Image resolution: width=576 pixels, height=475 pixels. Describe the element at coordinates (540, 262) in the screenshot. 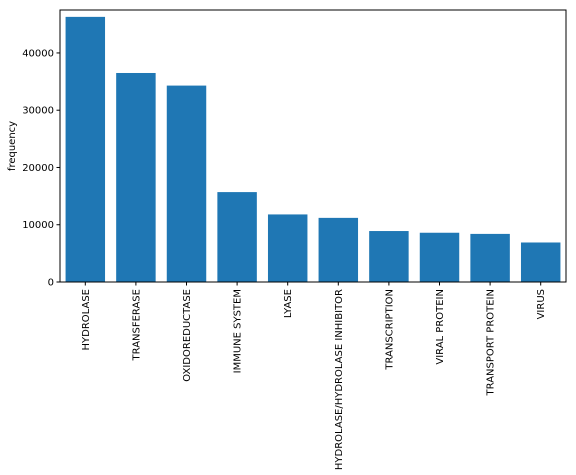

I see `bar-virus` at that location.